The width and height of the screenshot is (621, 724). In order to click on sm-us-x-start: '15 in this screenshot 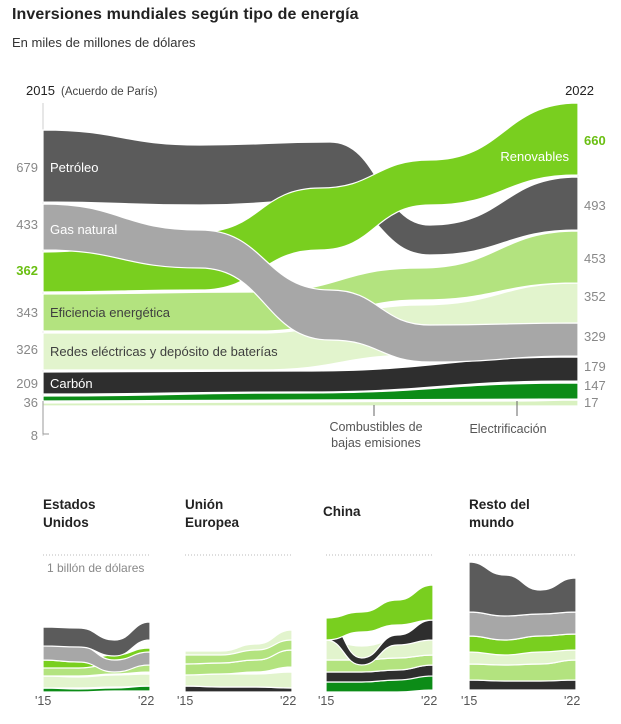, I will do `click(43, 701)`.